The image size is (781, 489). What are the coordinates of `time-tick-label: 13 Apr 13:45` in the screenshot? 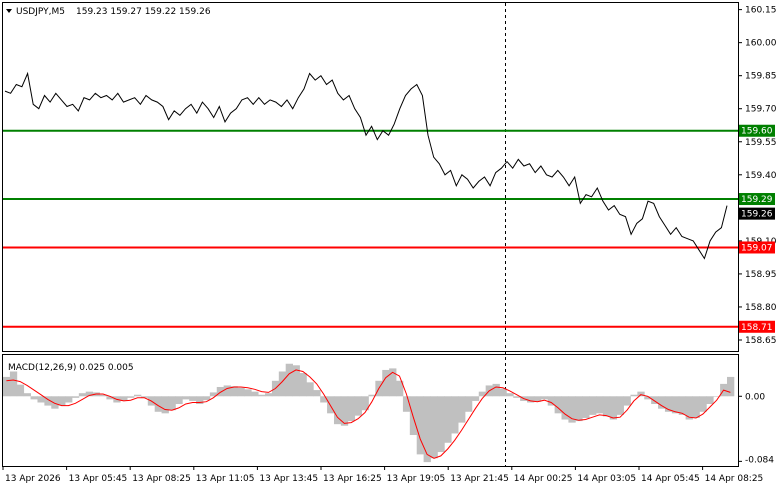 It's located at (288, 479).